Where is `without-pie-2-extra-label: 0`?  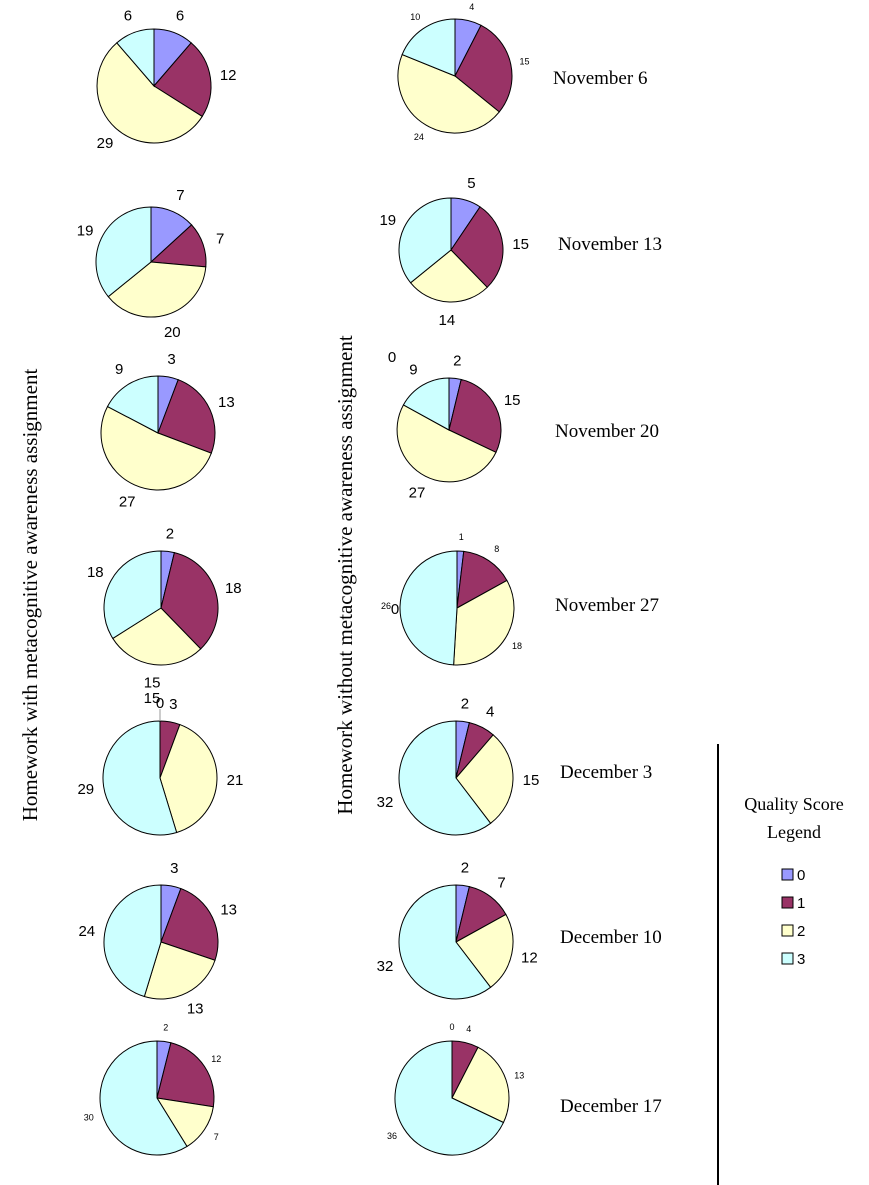 without-pie-2-extra-label: 0 is located at coordinates (392, 357).